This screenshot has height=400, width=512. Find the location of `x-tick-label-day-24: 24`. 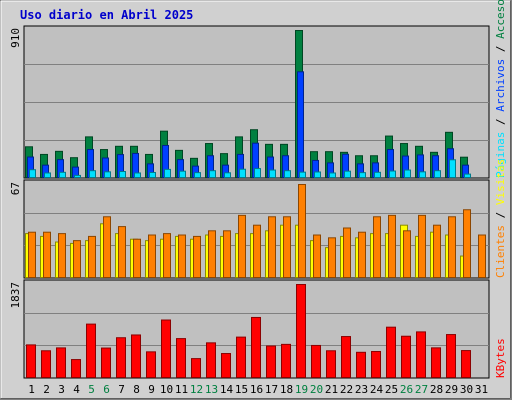

x-tick-label-day-24: 24 is located at coordinates (377, 389).